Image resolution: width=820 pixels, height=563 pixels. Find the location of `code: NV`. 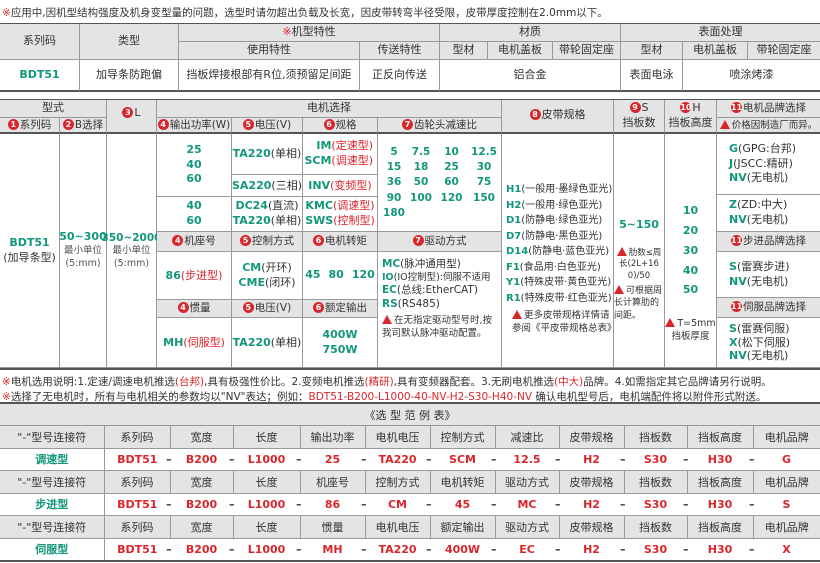

code: NV is located at coordinates (738, 281).